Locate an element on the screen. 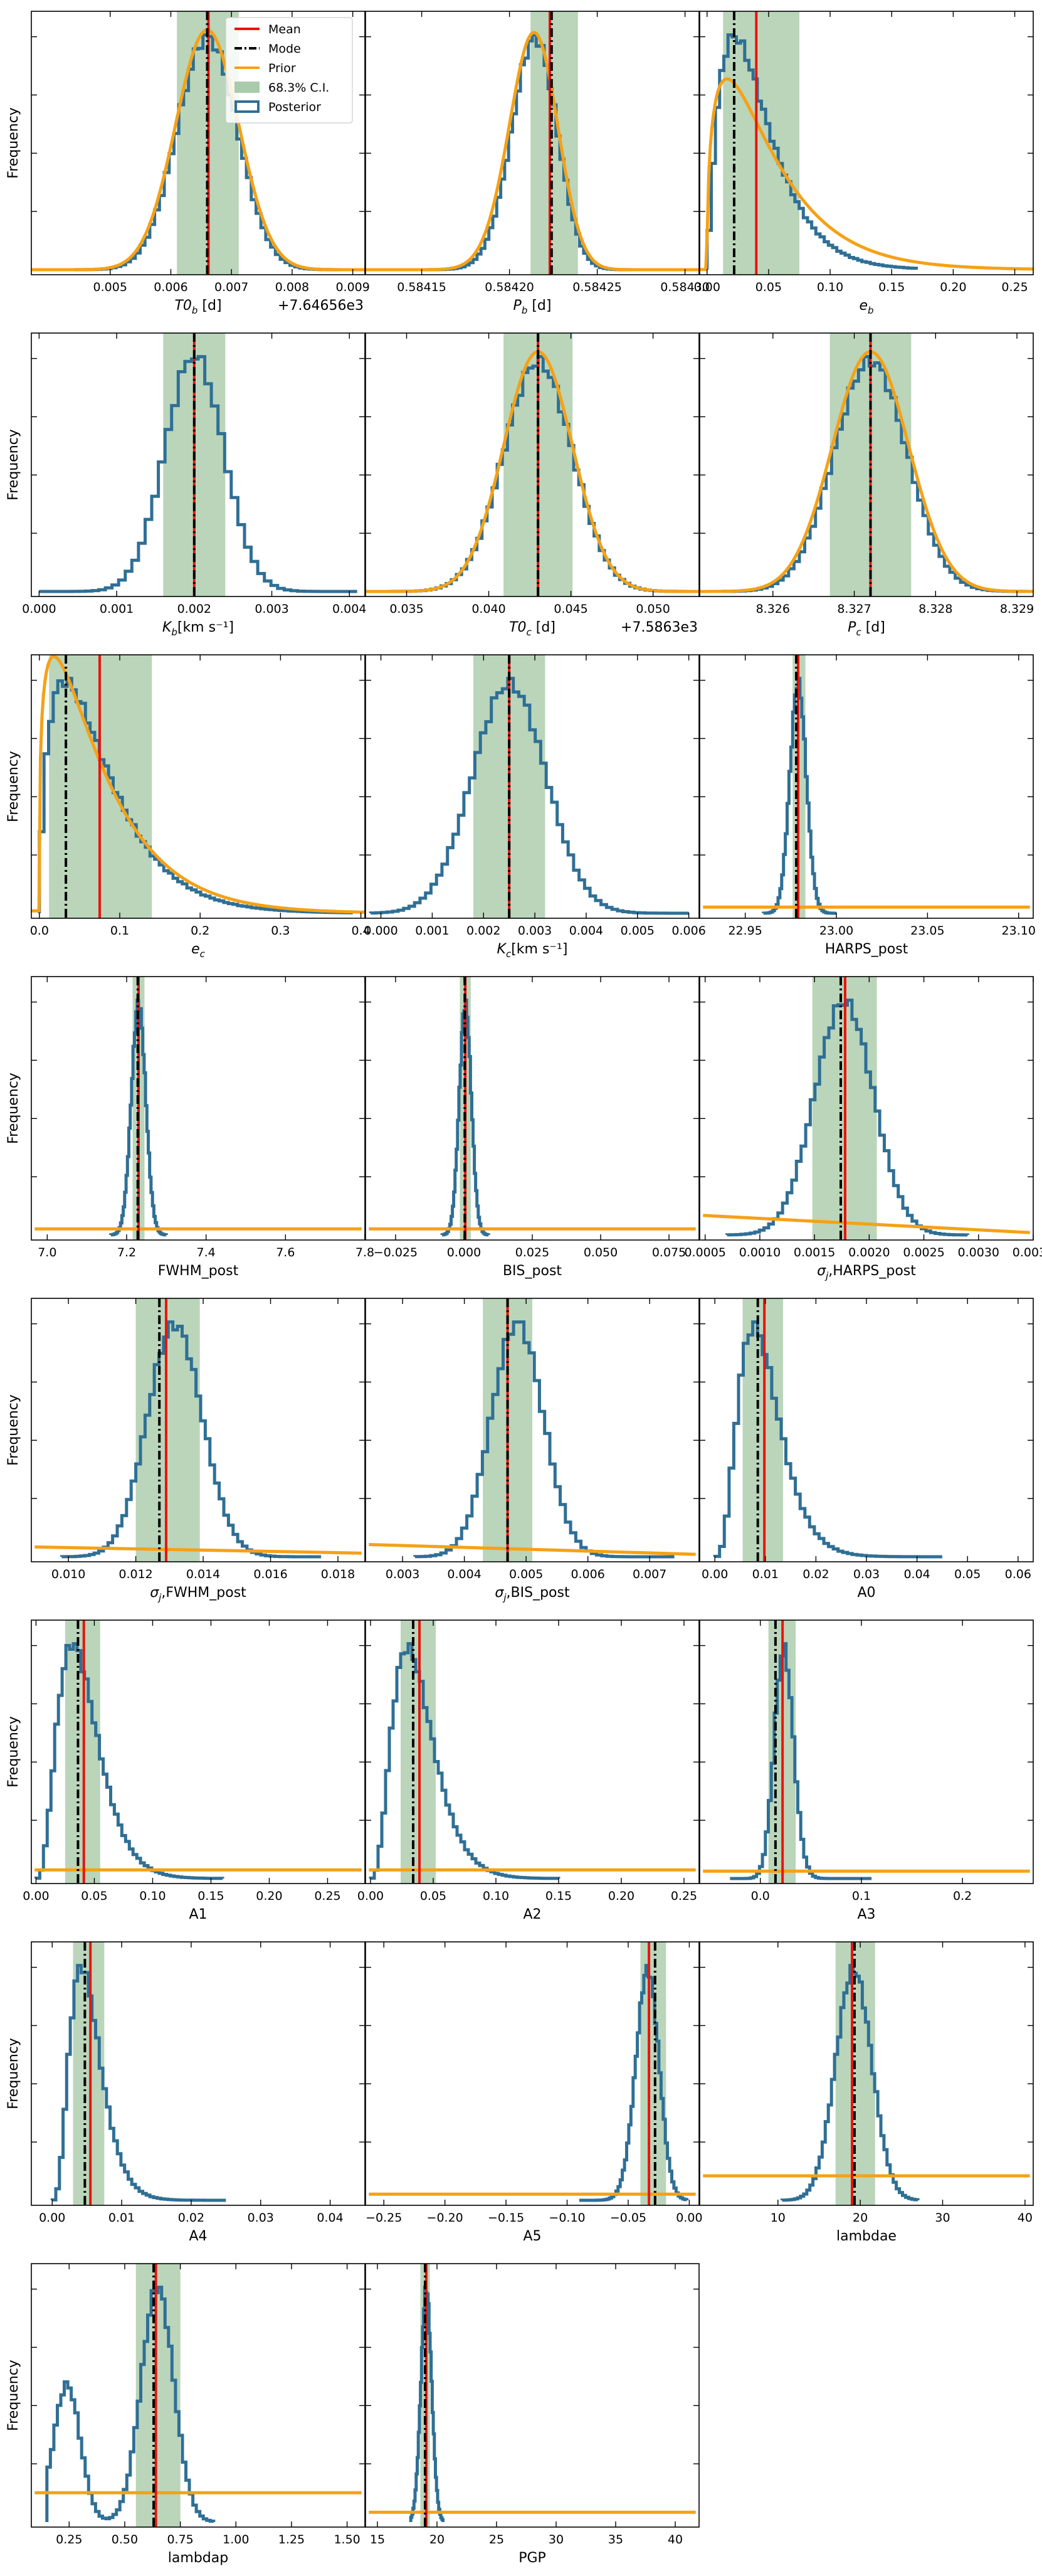 Image resolution: width=1042 pixels, height=2576 pixels. x-tick-label: 0.001 is located at coordinates (117, 609).